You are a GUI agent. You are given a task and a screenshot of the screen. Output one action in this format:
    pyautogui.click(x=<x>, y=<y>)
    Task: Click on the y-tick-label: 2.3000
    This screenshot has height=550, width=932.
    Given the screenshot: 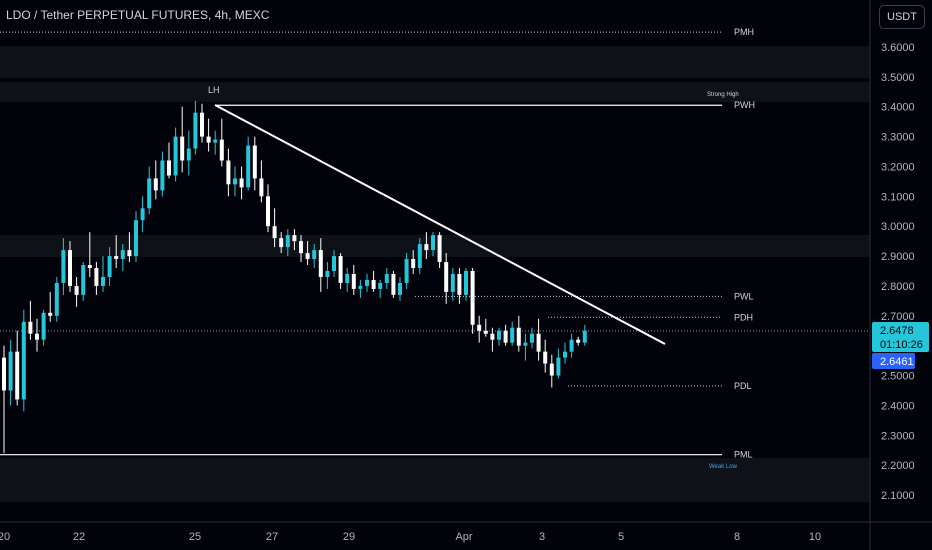 What is the action you would take?
    pyautogui.click(x=898, y=436)
    